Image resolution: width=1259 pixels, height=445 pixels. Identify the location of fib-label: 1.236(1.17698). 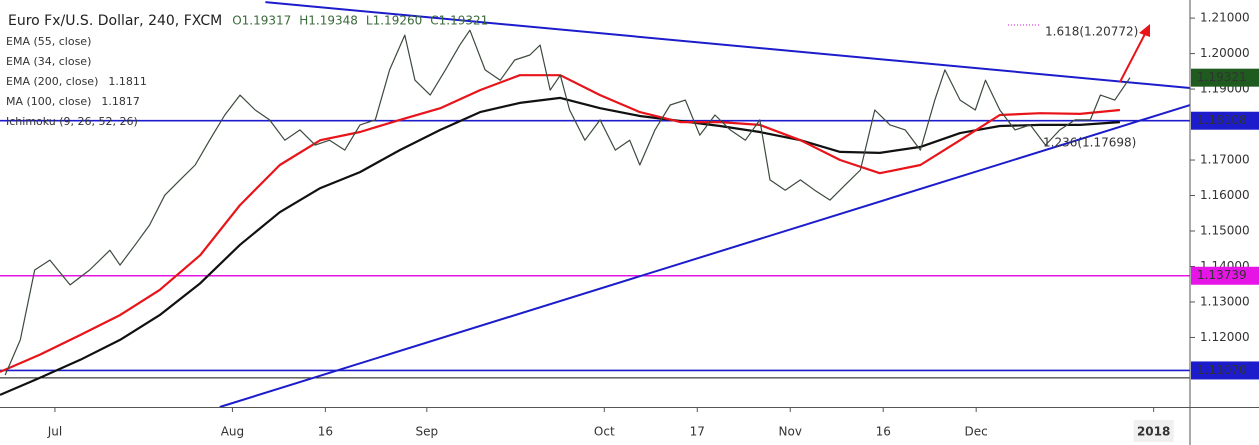
(1089, 143).